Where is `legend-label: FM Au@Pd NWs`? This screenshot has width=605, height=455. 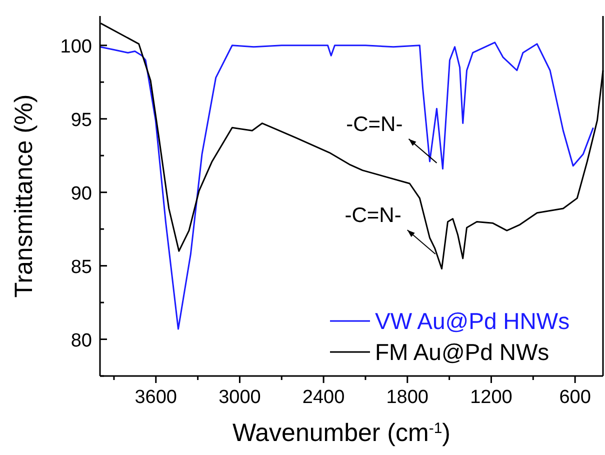 legend-label: FM Au@Pd NWs is located at coordinates (462, 352).